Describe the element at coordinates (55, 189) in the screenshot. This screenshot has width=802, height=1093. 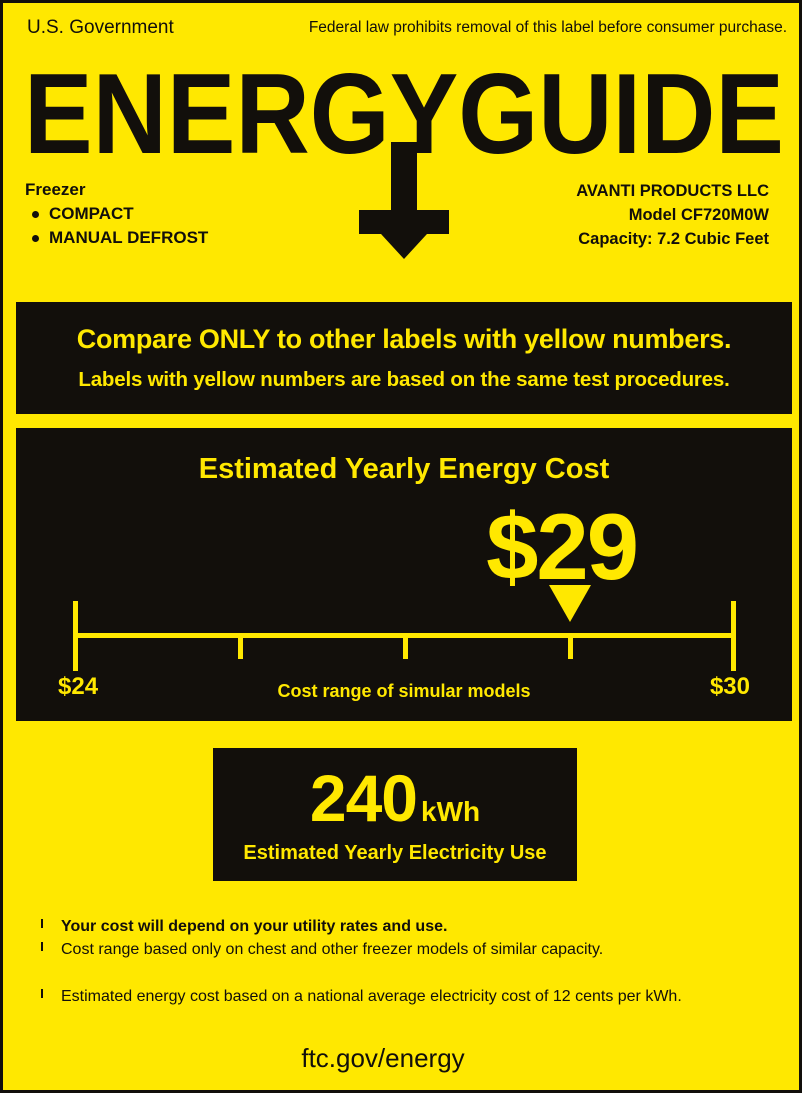
I see `product-type: Freezer` at that location.